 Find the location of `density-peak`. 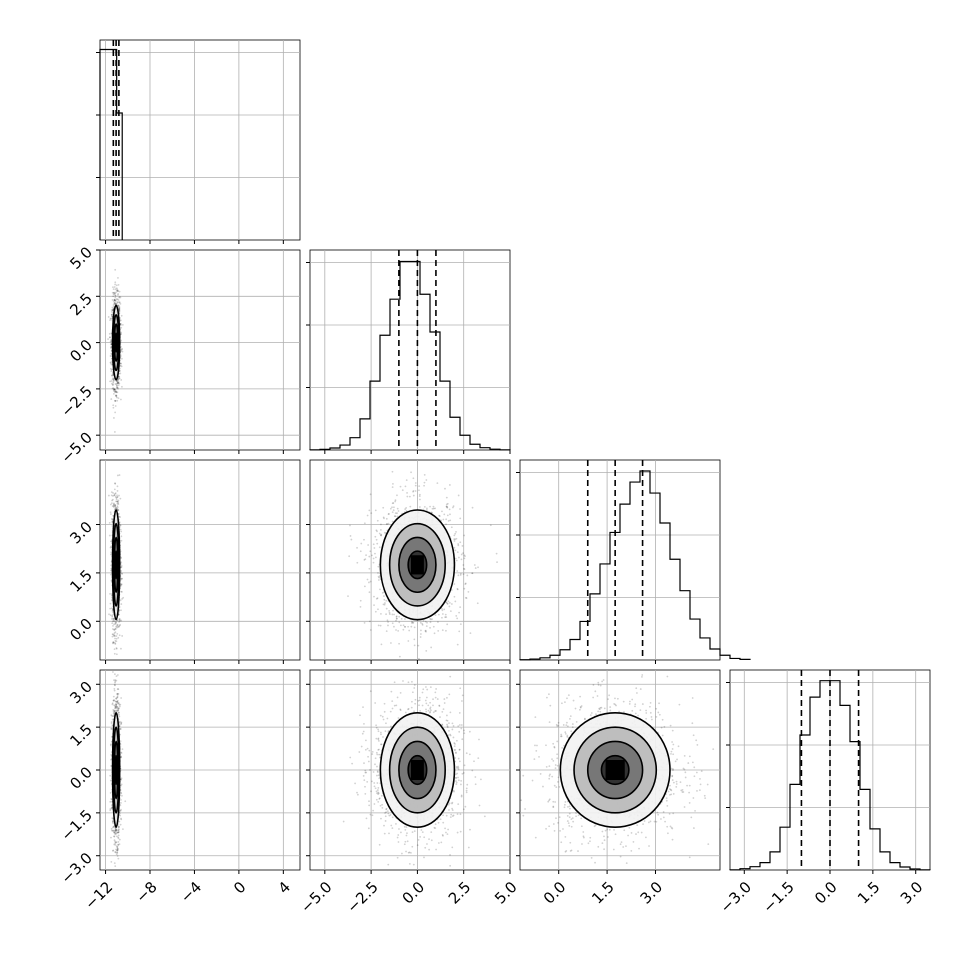

density-peak is located at coordinates (116, 565).